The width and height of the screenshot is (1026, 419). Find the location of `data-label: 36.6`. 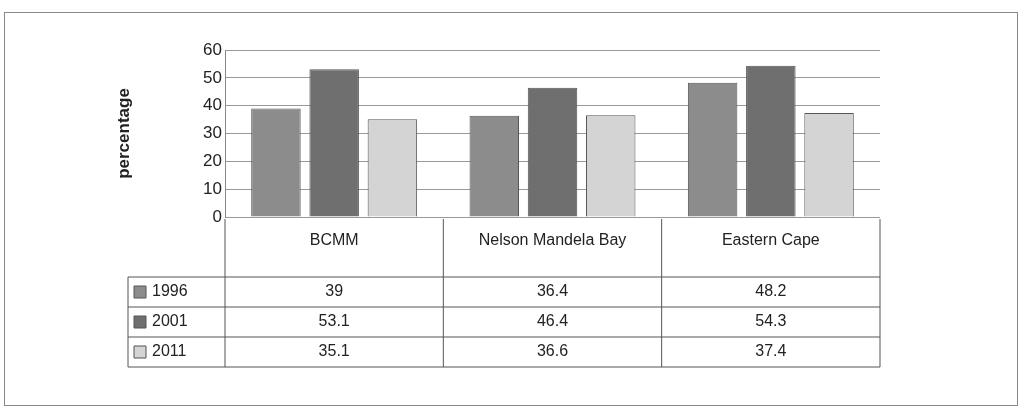

data-label: 36.6 is located at coordinates (552, 351).